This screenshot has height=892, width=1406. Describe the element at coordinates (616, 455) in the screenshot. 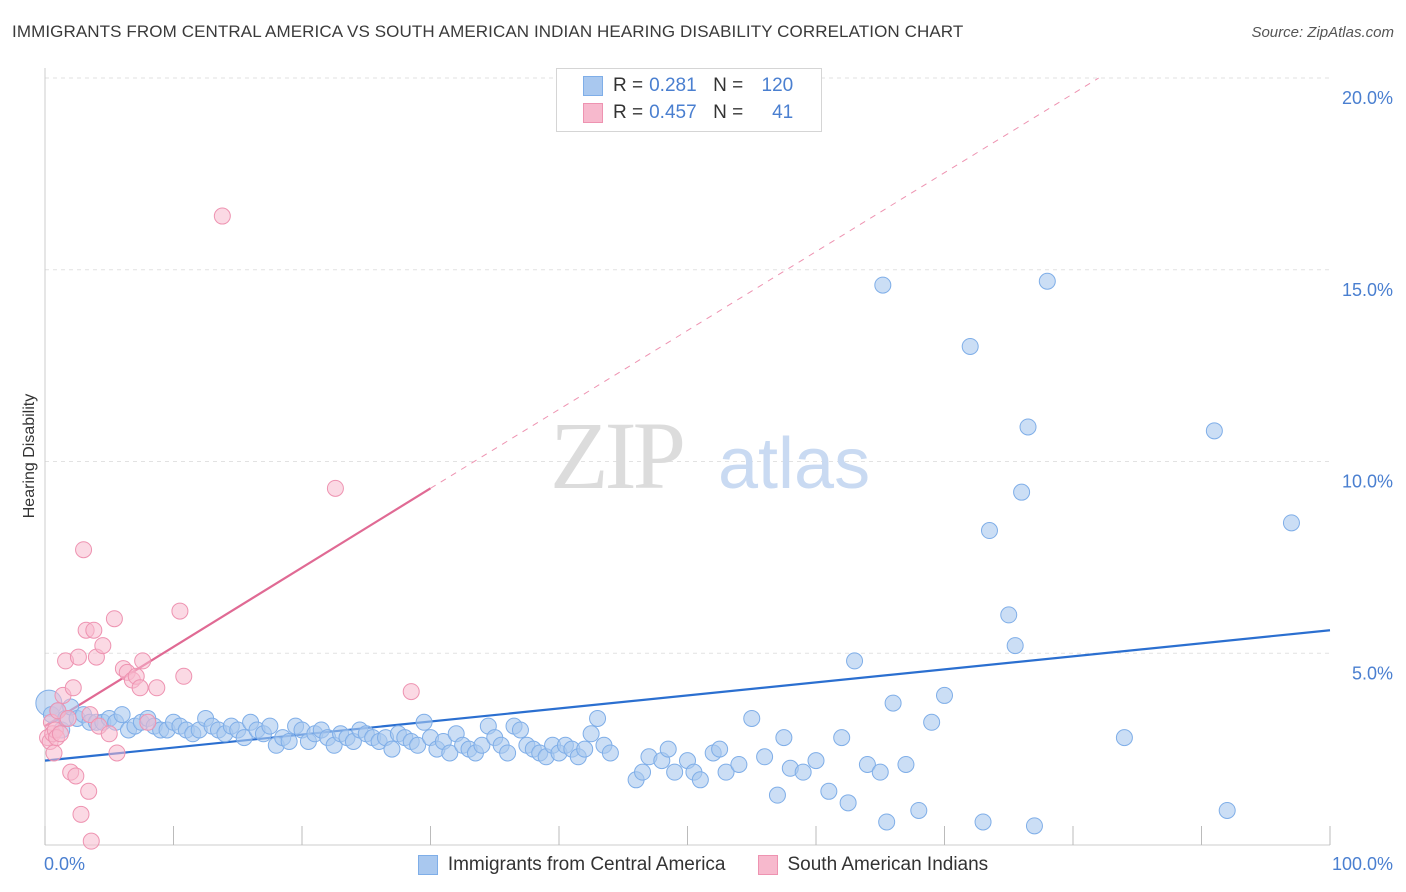

I see `watermark-zip: ZIP` at that location.